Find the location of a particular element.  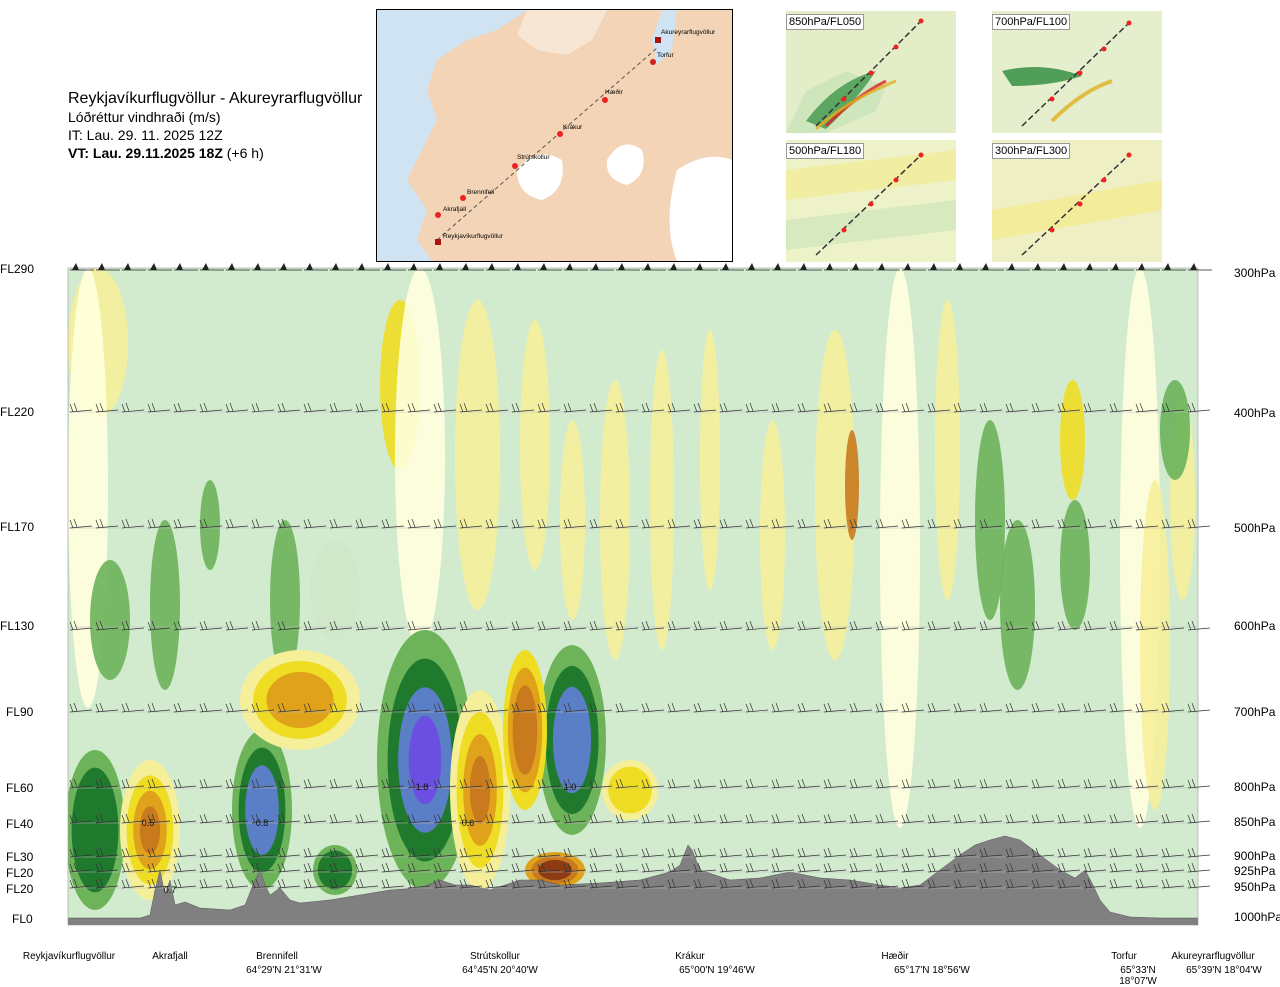

waypoint-brennifell-coord: 64°29'N 21°31'W is located at coordinates (284, 970).